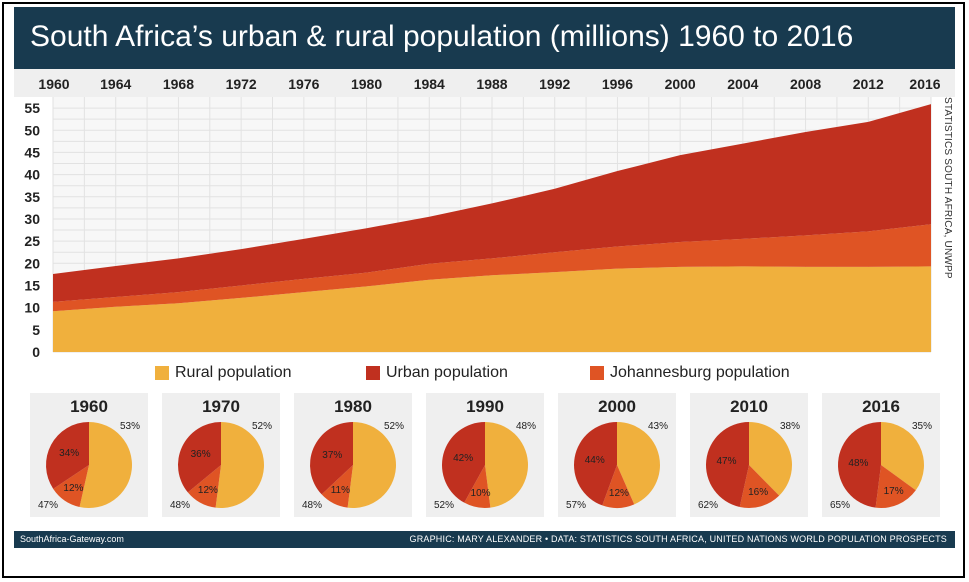  What do you see at coordinates (925, 84) in the screenshot?
I see `x-tick-label: 2016` at bounding box center [925, 84].